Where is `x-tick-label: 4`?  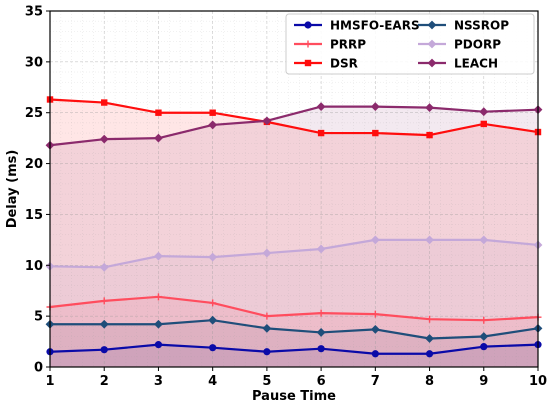 x-tick-label: 4 is located at coordinates (212, 381).